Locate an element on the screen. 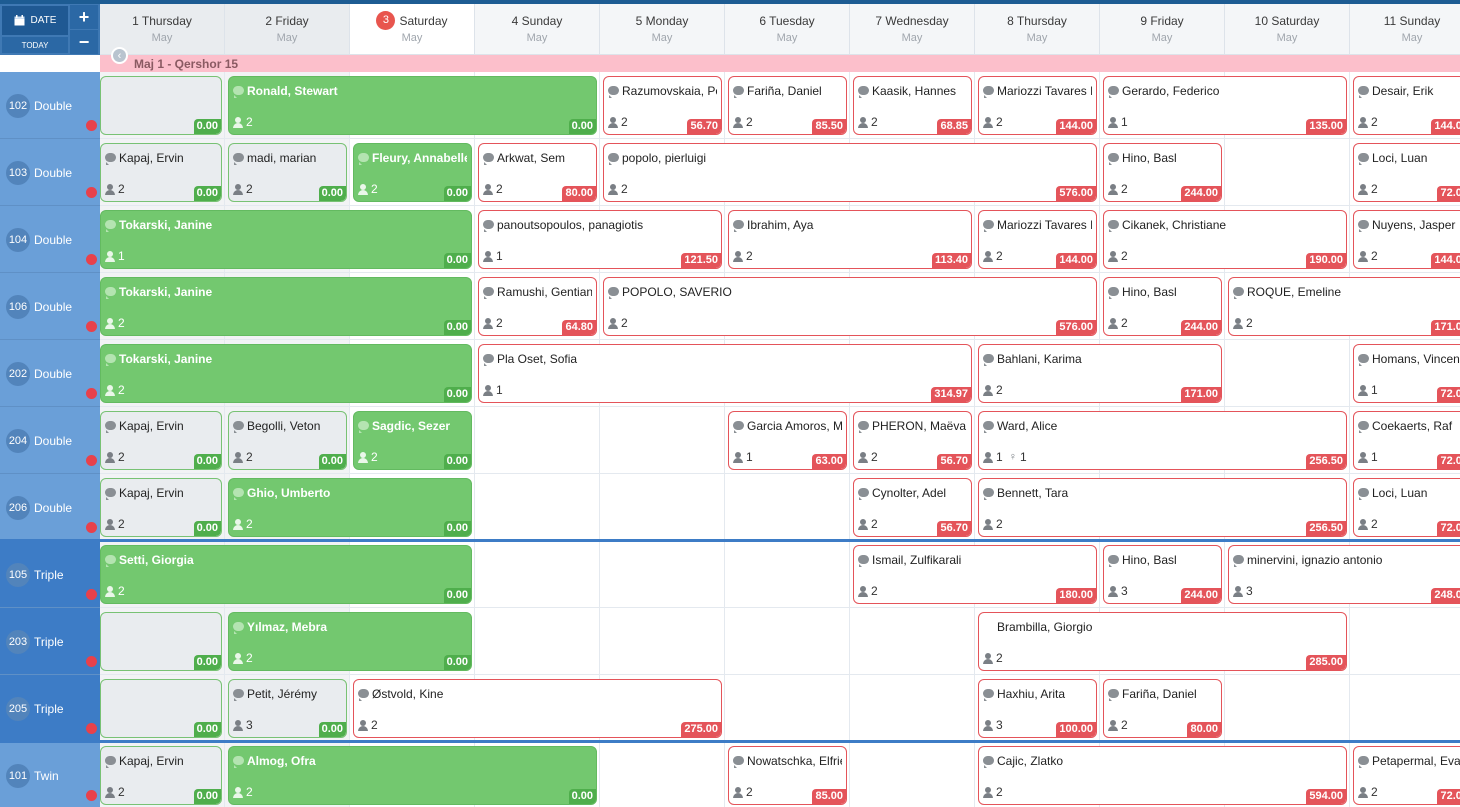 This screenshot has height=807, width=1460. room-row-106: 106 Double is located at coordinates (50, 306).